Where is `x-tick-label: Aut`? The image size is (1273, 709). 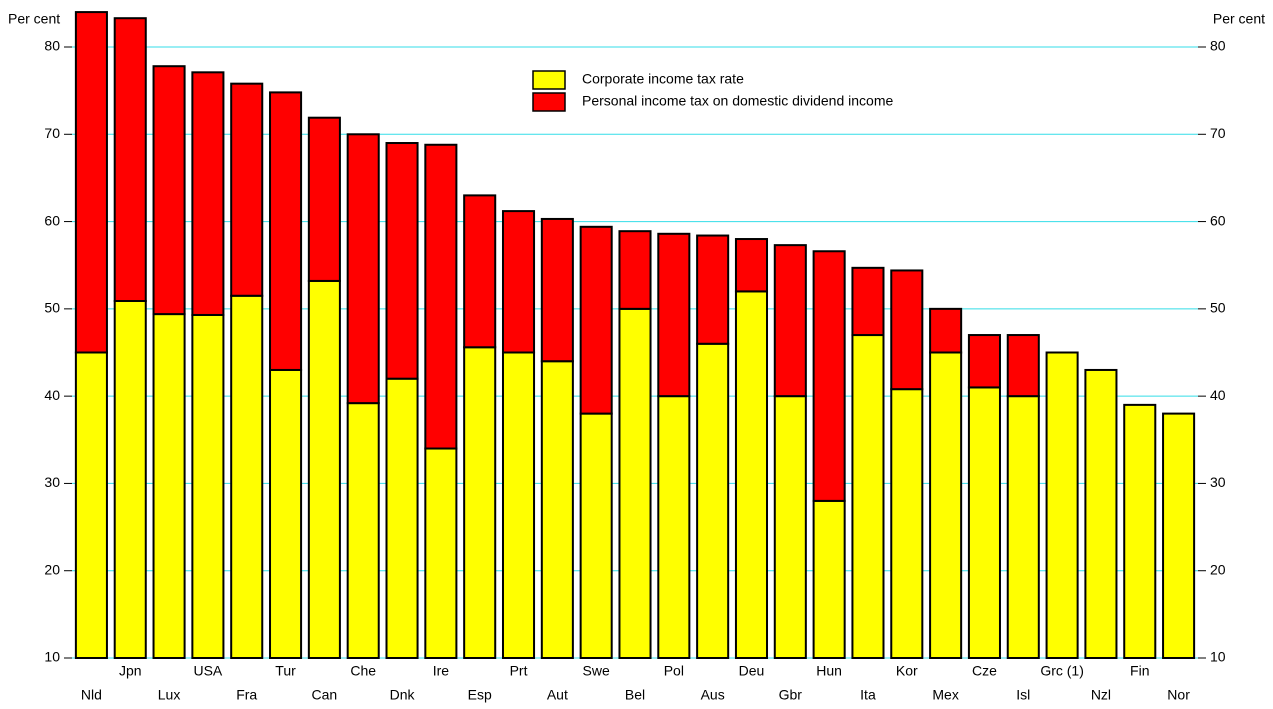
x-tick-label: Aut is located at coordinates (557, 695).